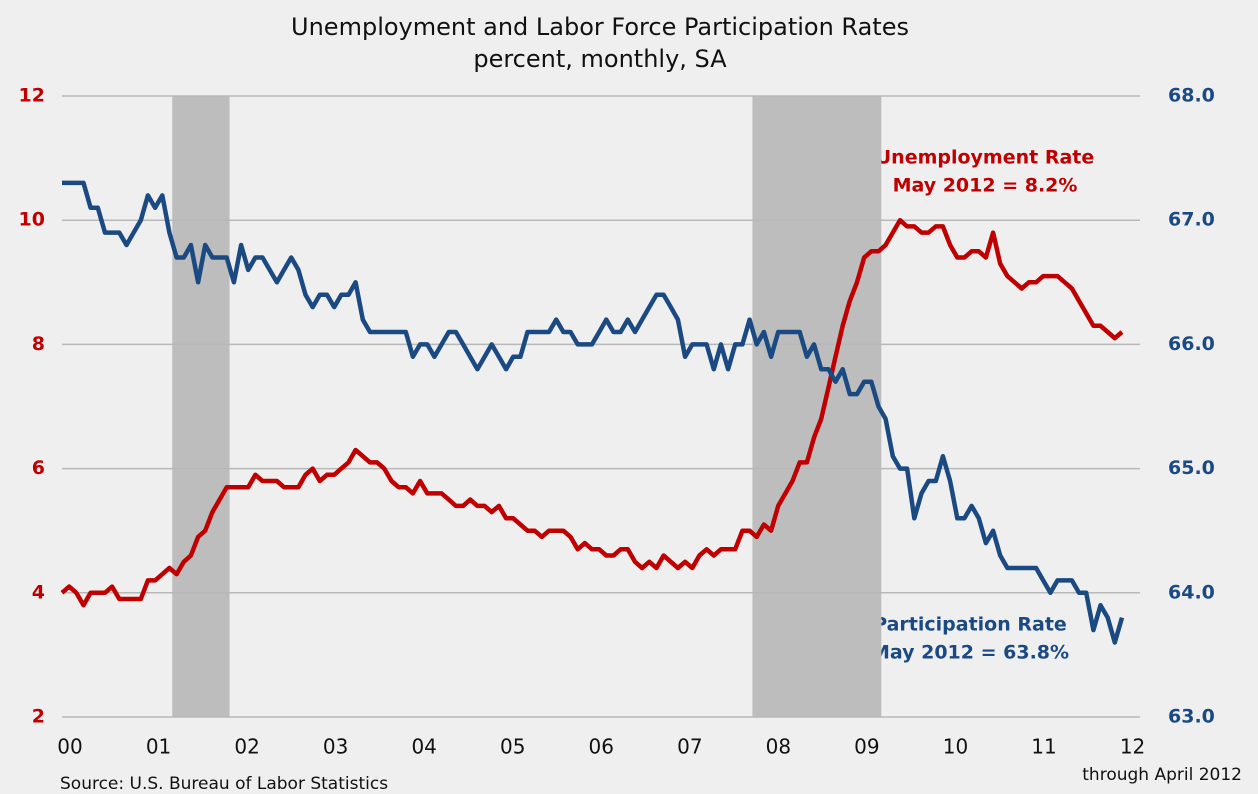  I want to click on y-tick-label: 6, so click(38, 468).